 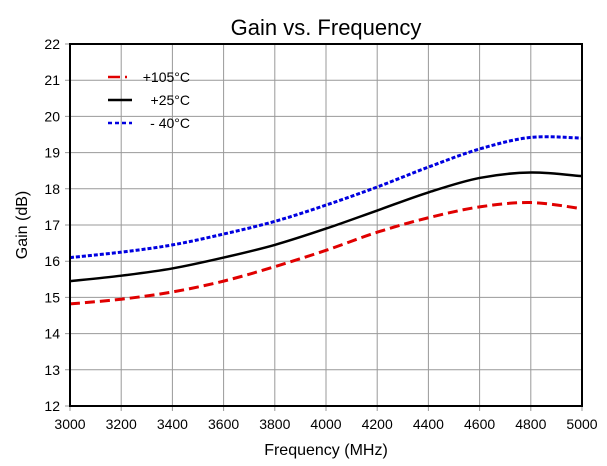 What do you see at coordinates (121, 424) in the screenshot?
I see `x-tick-label: 3200` at bounding box center [121, 424].